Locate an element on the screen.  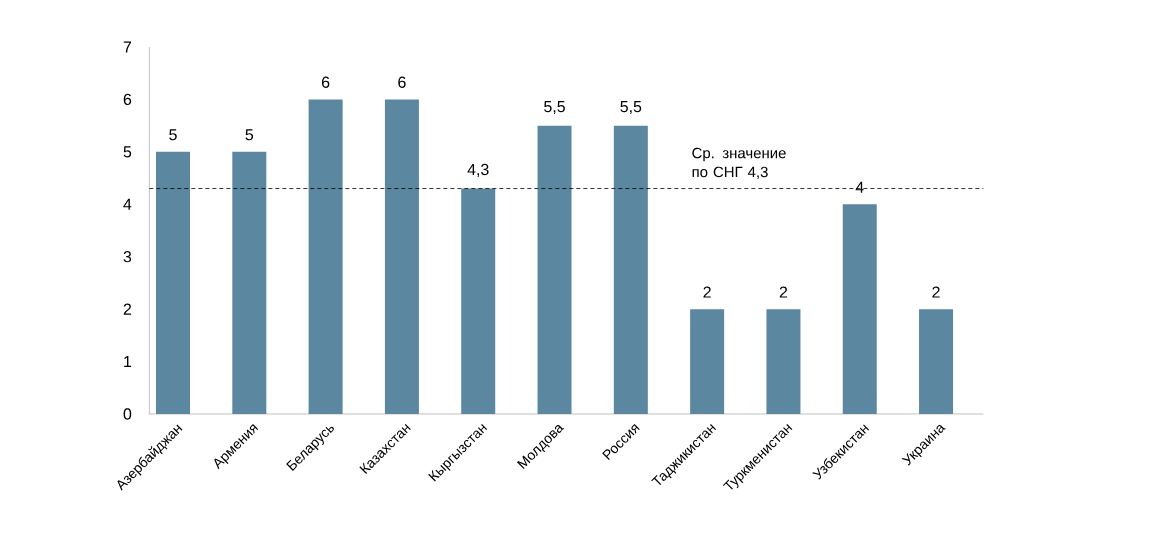
y-tick-label: 2 is located at coordinates (127, 309).